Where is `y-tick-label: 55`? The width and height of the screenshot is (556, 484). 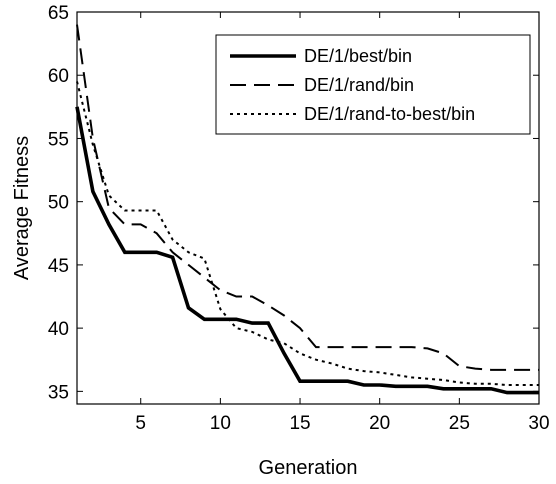
y-tick-label: 55 is located at coordinates (58, 139).